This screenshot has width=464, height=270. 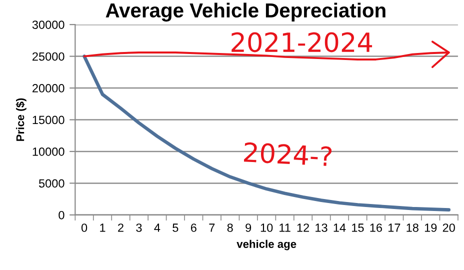 I want to click on x-tick-label: 11, so click(x=285, y=228).